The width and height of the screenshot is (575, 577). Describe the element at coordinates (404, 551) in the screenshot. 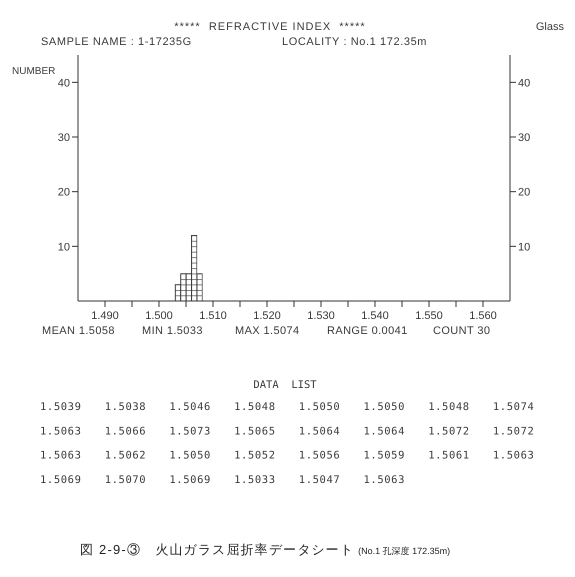

I see `text: (No.1 孔深度 172.35m)` at that location.